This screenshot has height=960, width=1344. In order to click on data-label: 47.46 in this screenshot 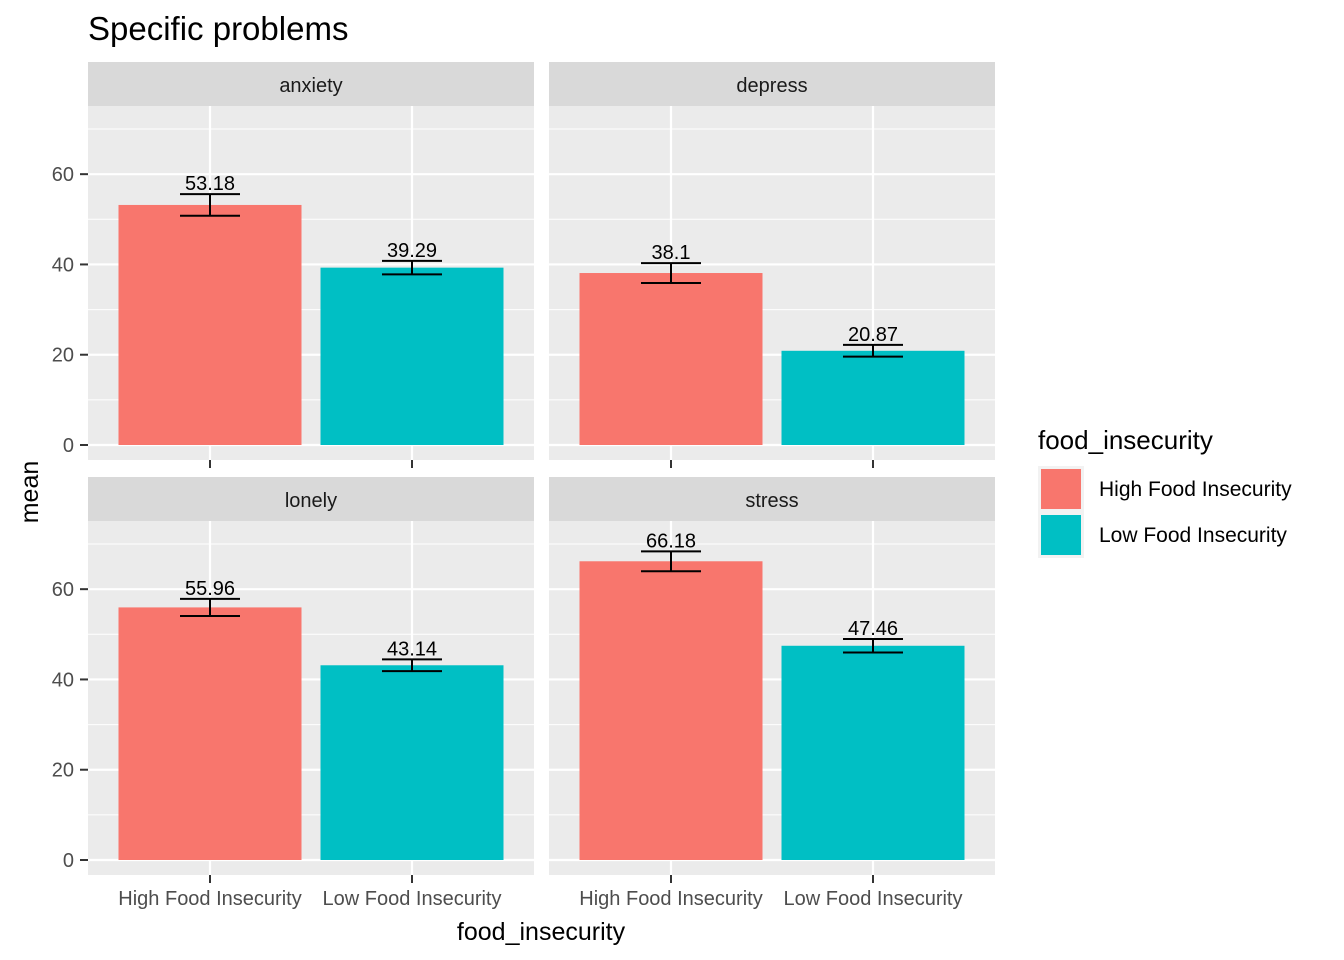, I will do `click(873, 629)`.